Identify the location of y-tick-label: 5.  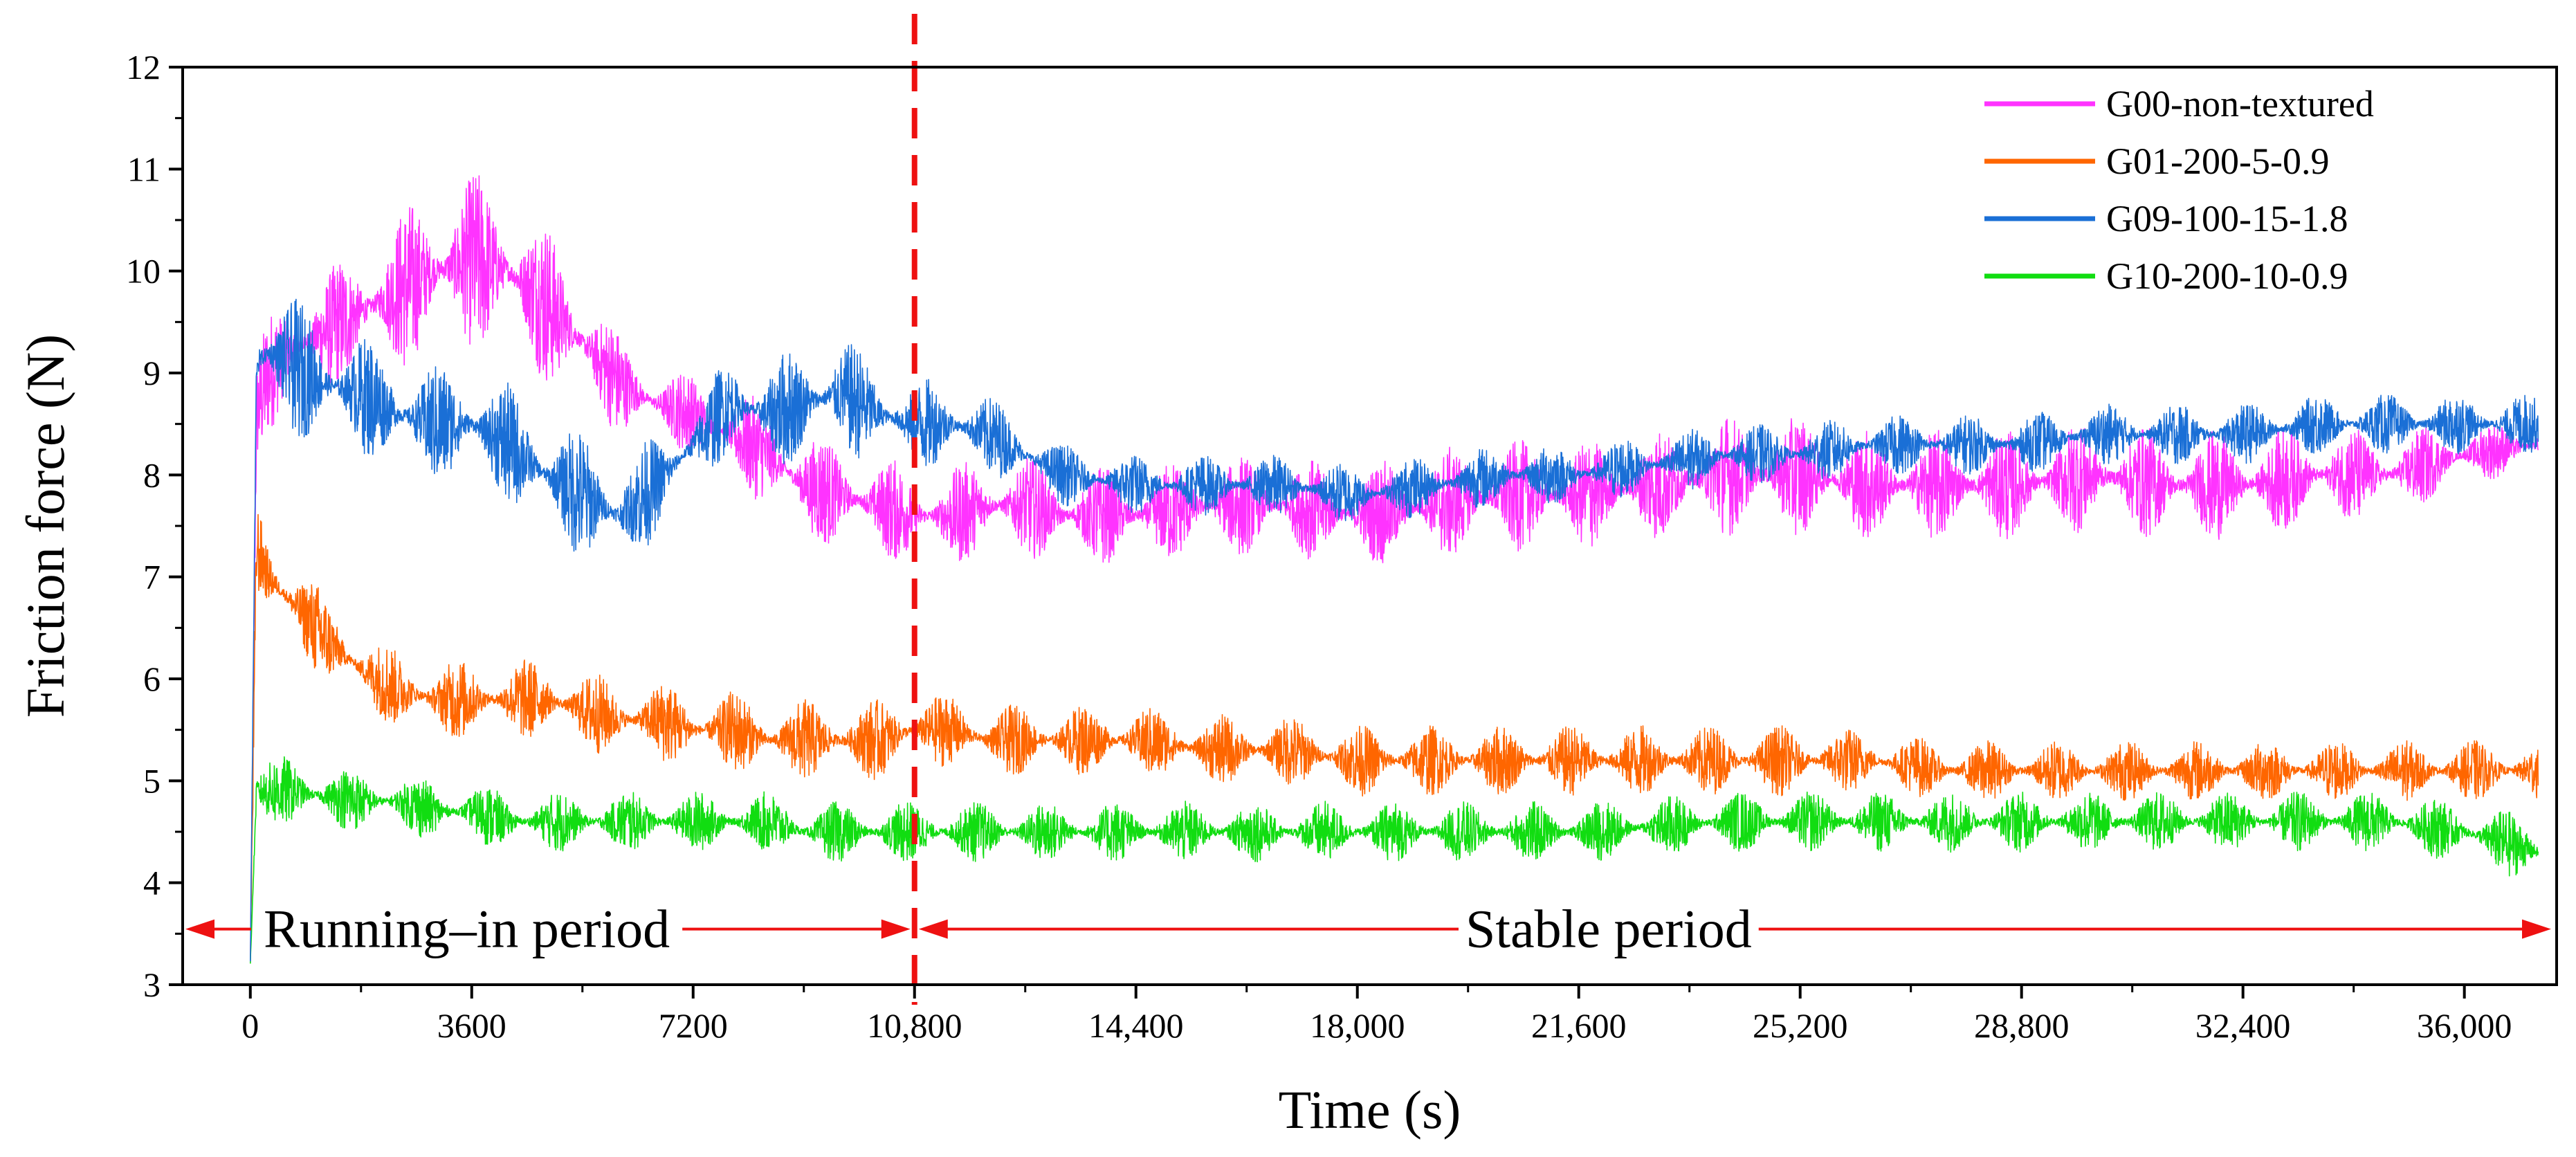
(152, 781).